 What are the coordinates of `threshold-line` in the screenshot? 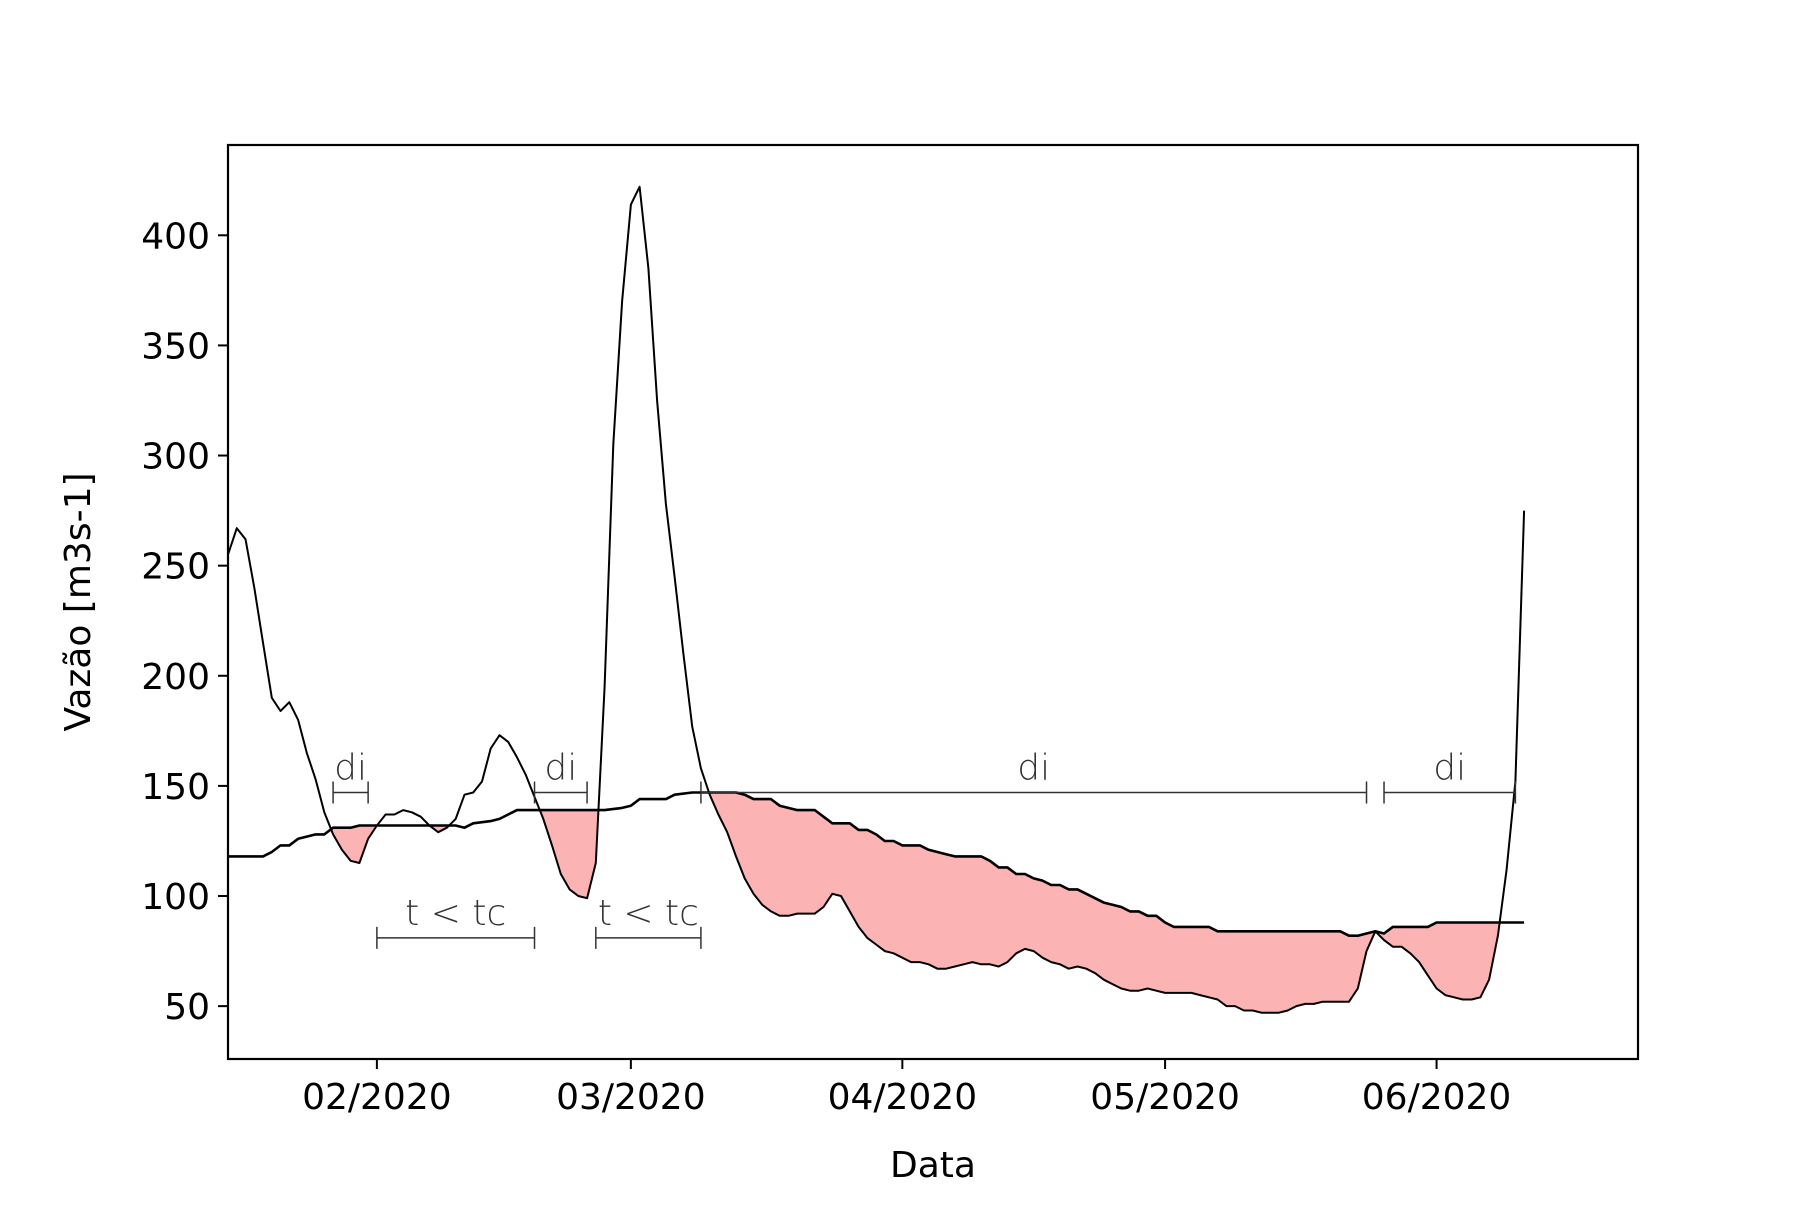 It's located at (876, 864).